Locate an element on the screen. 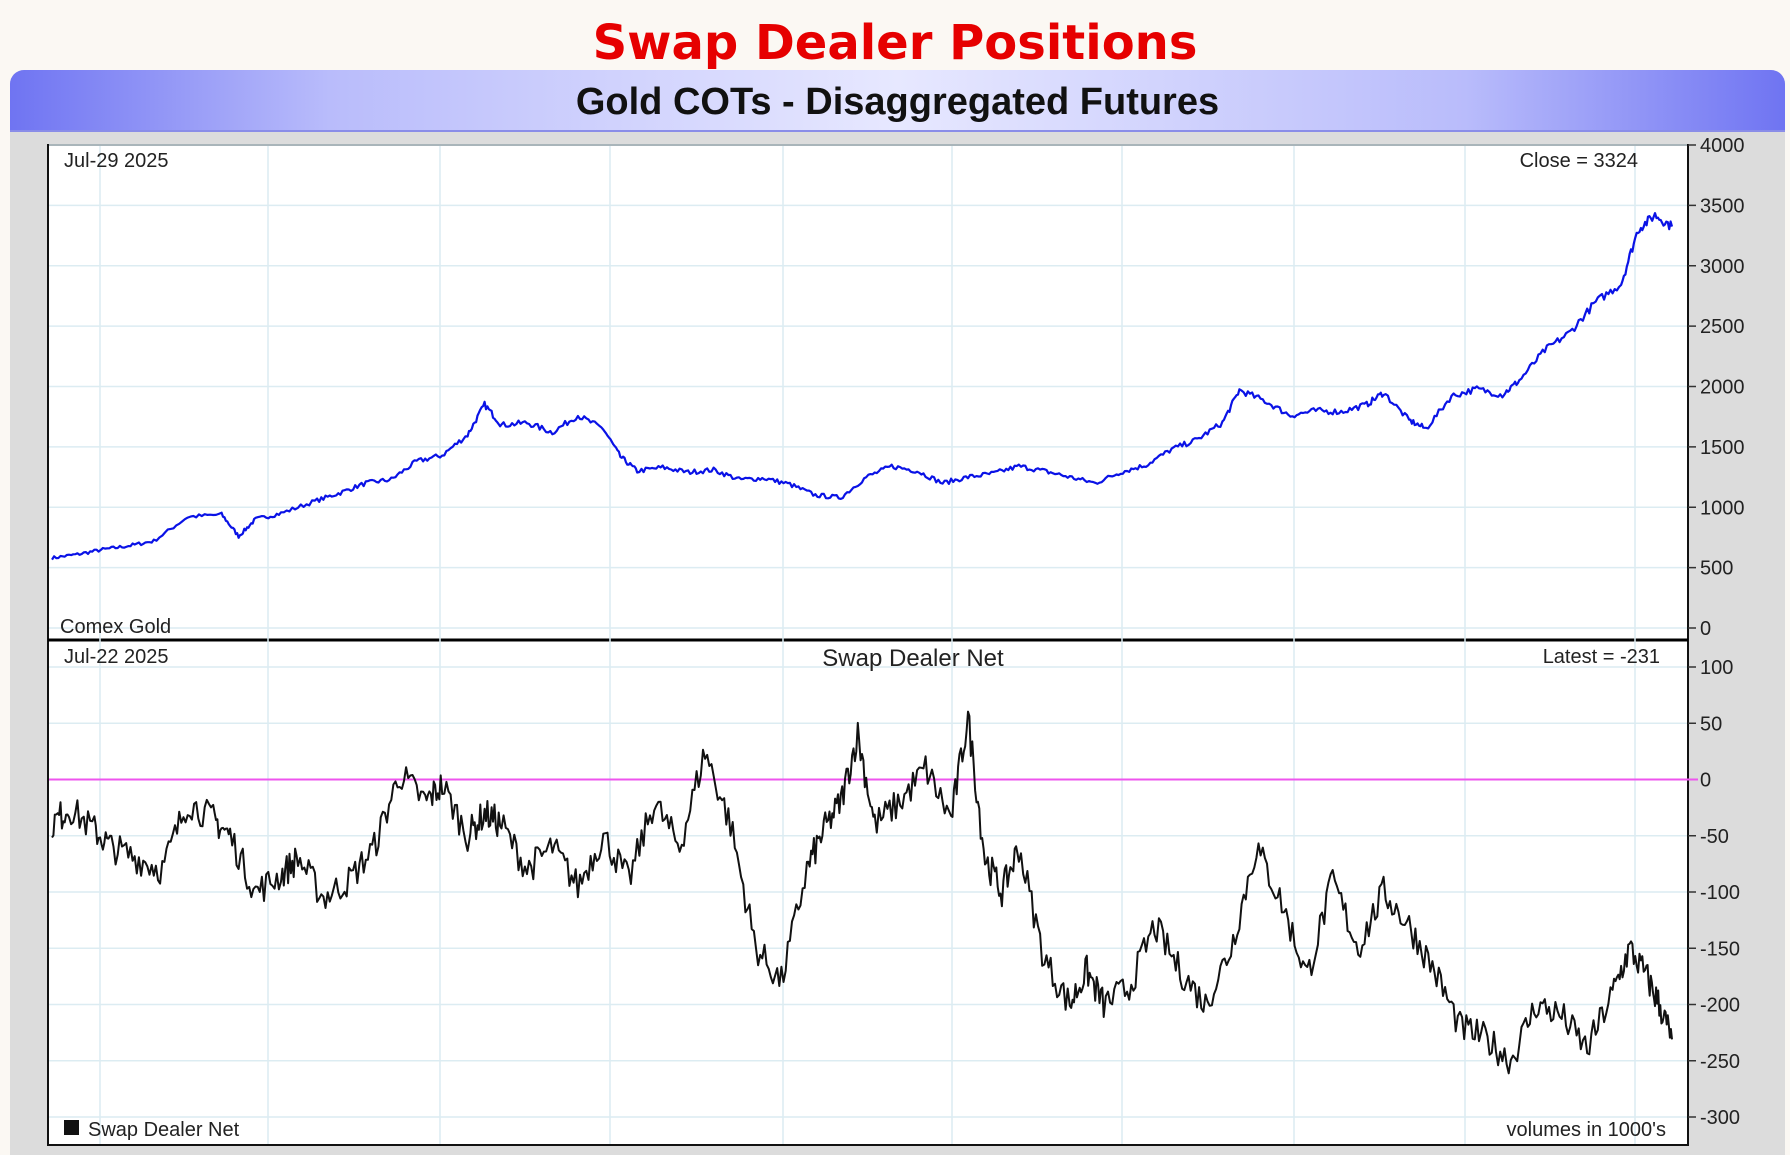 The height and width of the screenshot is (1155, 1790). volume-note: volumes in 1000's is located at coordinates (1586, 1130).